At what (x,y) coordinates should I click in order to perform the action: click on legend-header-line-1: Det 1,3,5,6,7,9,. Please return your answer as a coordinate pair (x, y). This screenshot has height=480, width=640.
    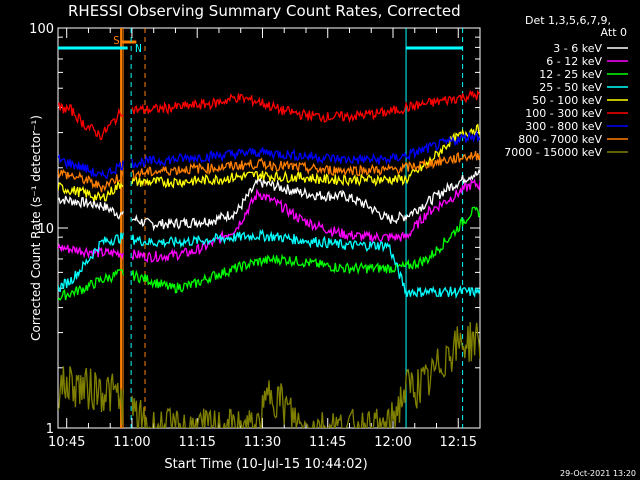
    Looking at the image, I should click on (568, 20).